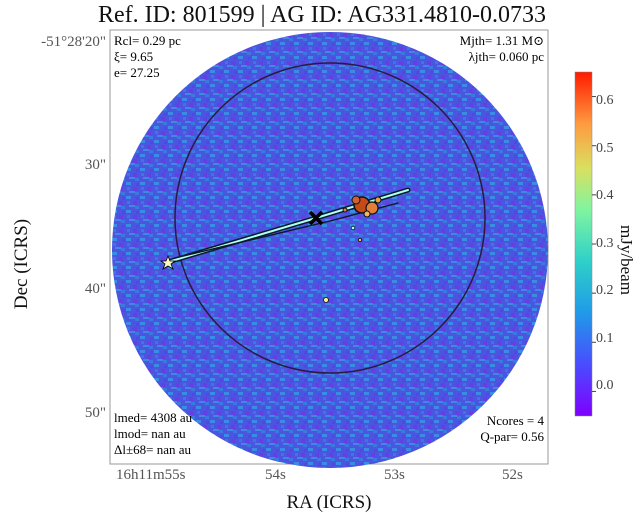 This screenshot has width=644, height=520. I want to click on x-axis-label: RA (ICRS), so click(329, 502).